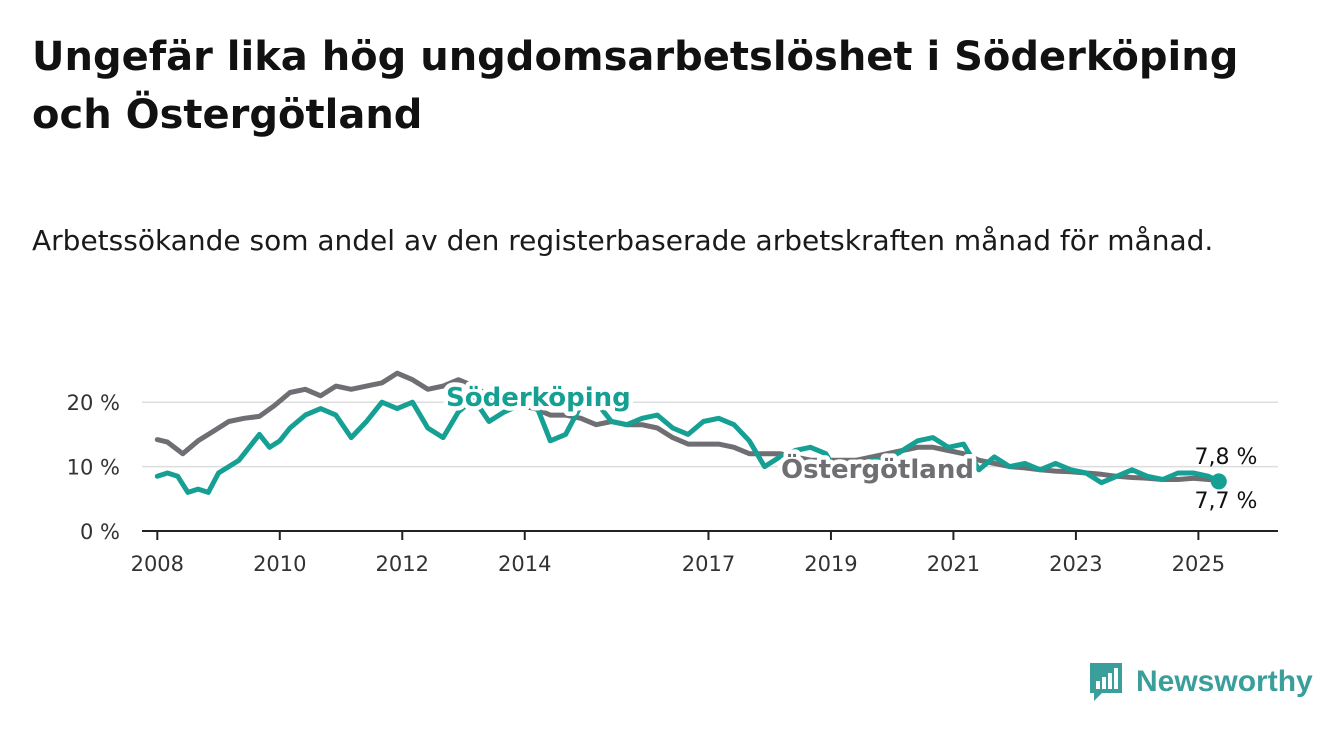  What do you see at coordinates (1226, 501) in the screenshot?
I see `end-value-soderkoping: 7,7 %` at bounding box center [1226, 501].